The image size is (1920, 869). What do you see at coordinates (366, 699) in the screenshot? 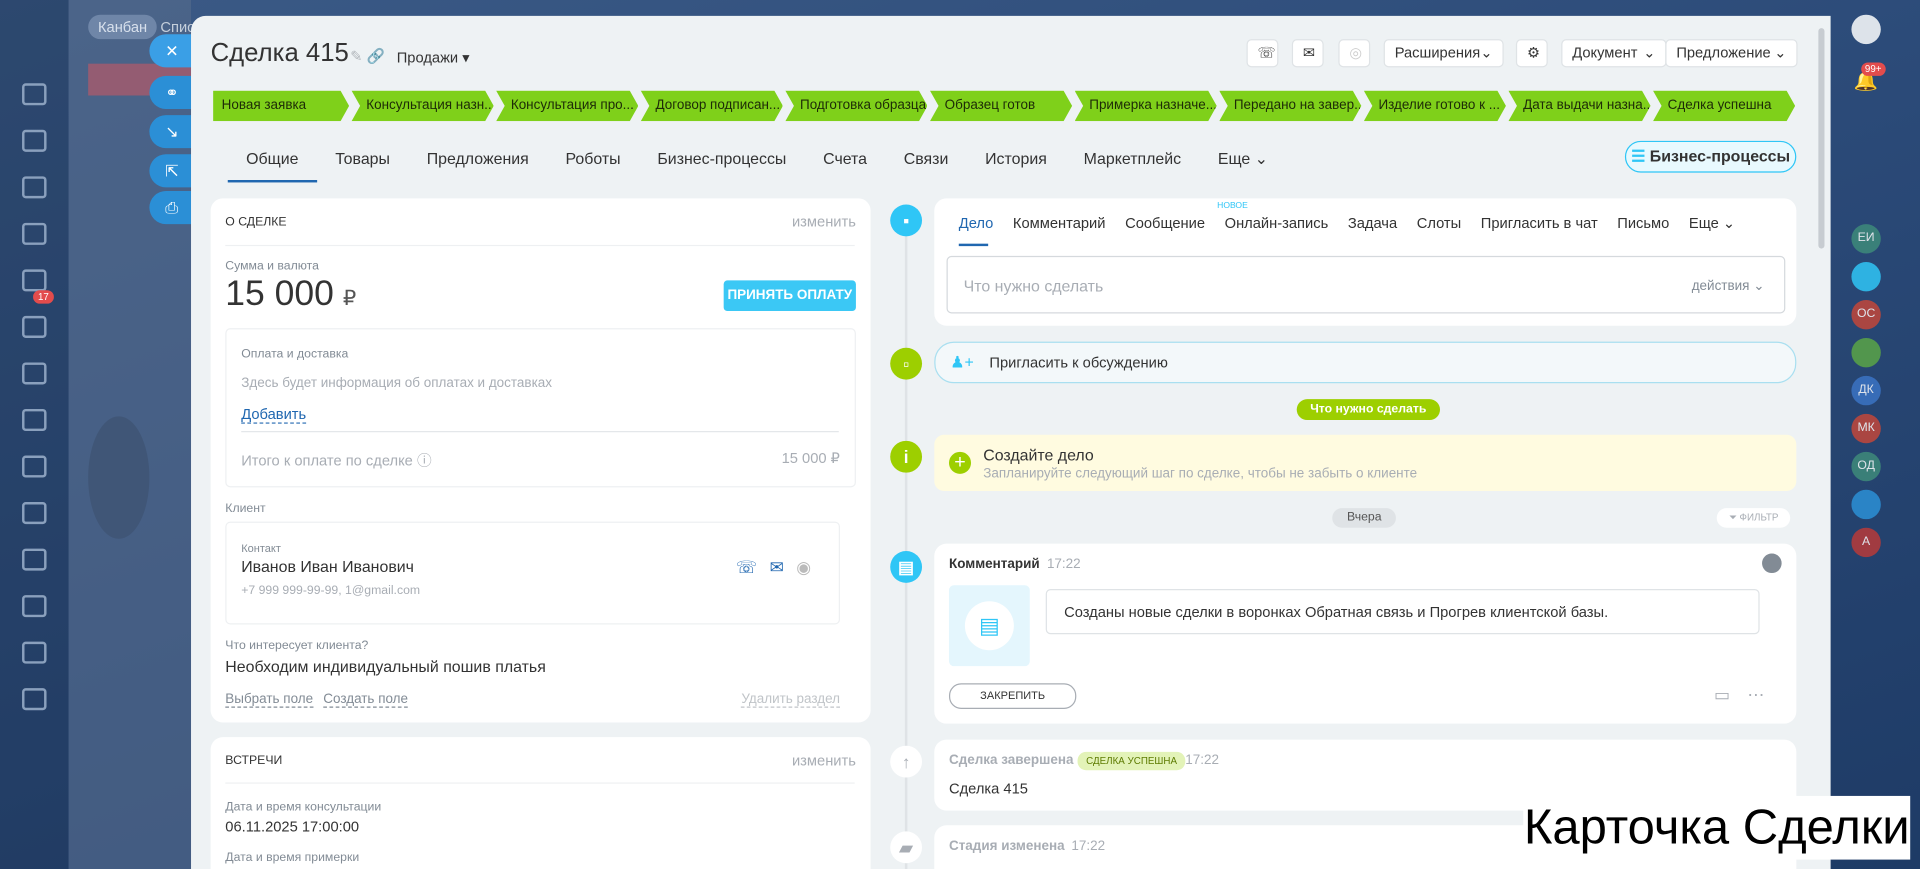
I see `create-field: Создать поле` at bounding box center [366, 699].